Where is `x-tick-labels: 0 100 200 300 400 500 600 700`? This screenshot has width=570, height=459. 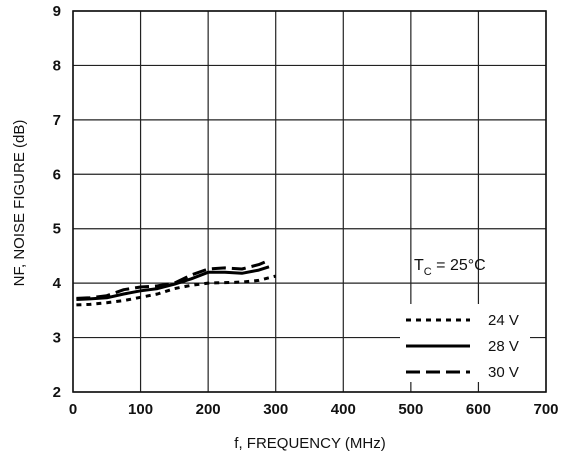
x-tick-labels: 0 100 200 300 400 500 600 700 is located at coordinates (314, 409).